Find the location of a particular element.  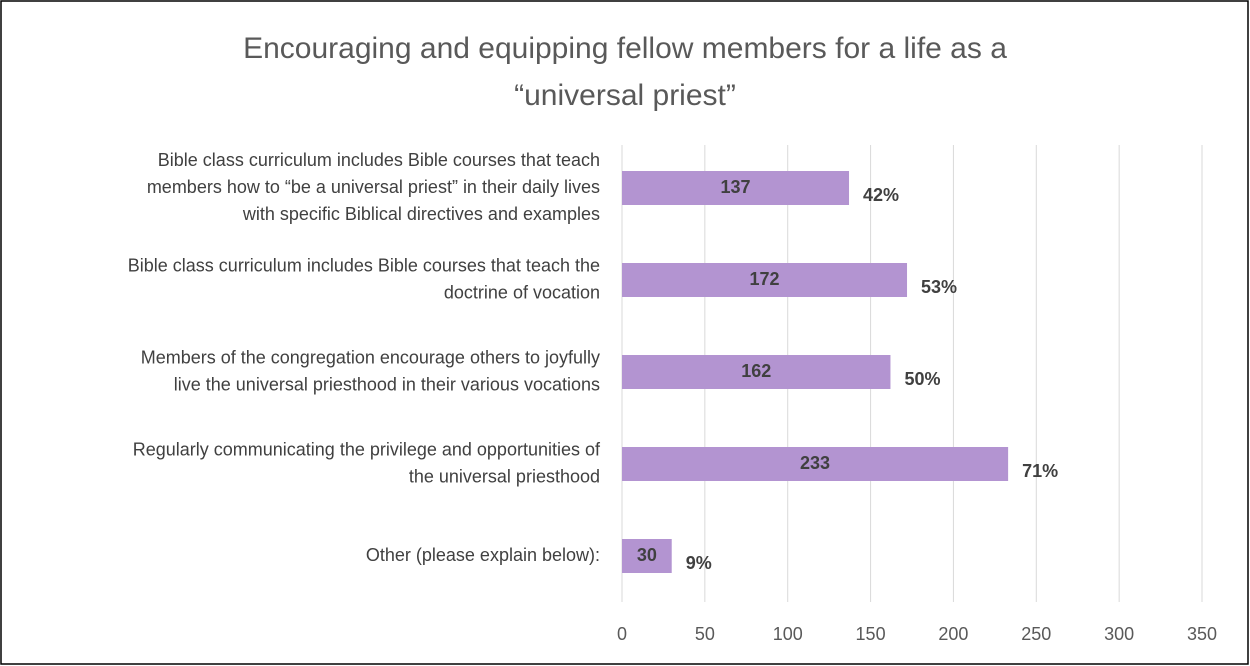

x-tick-label: 200 is located at coordinates (953, 634).